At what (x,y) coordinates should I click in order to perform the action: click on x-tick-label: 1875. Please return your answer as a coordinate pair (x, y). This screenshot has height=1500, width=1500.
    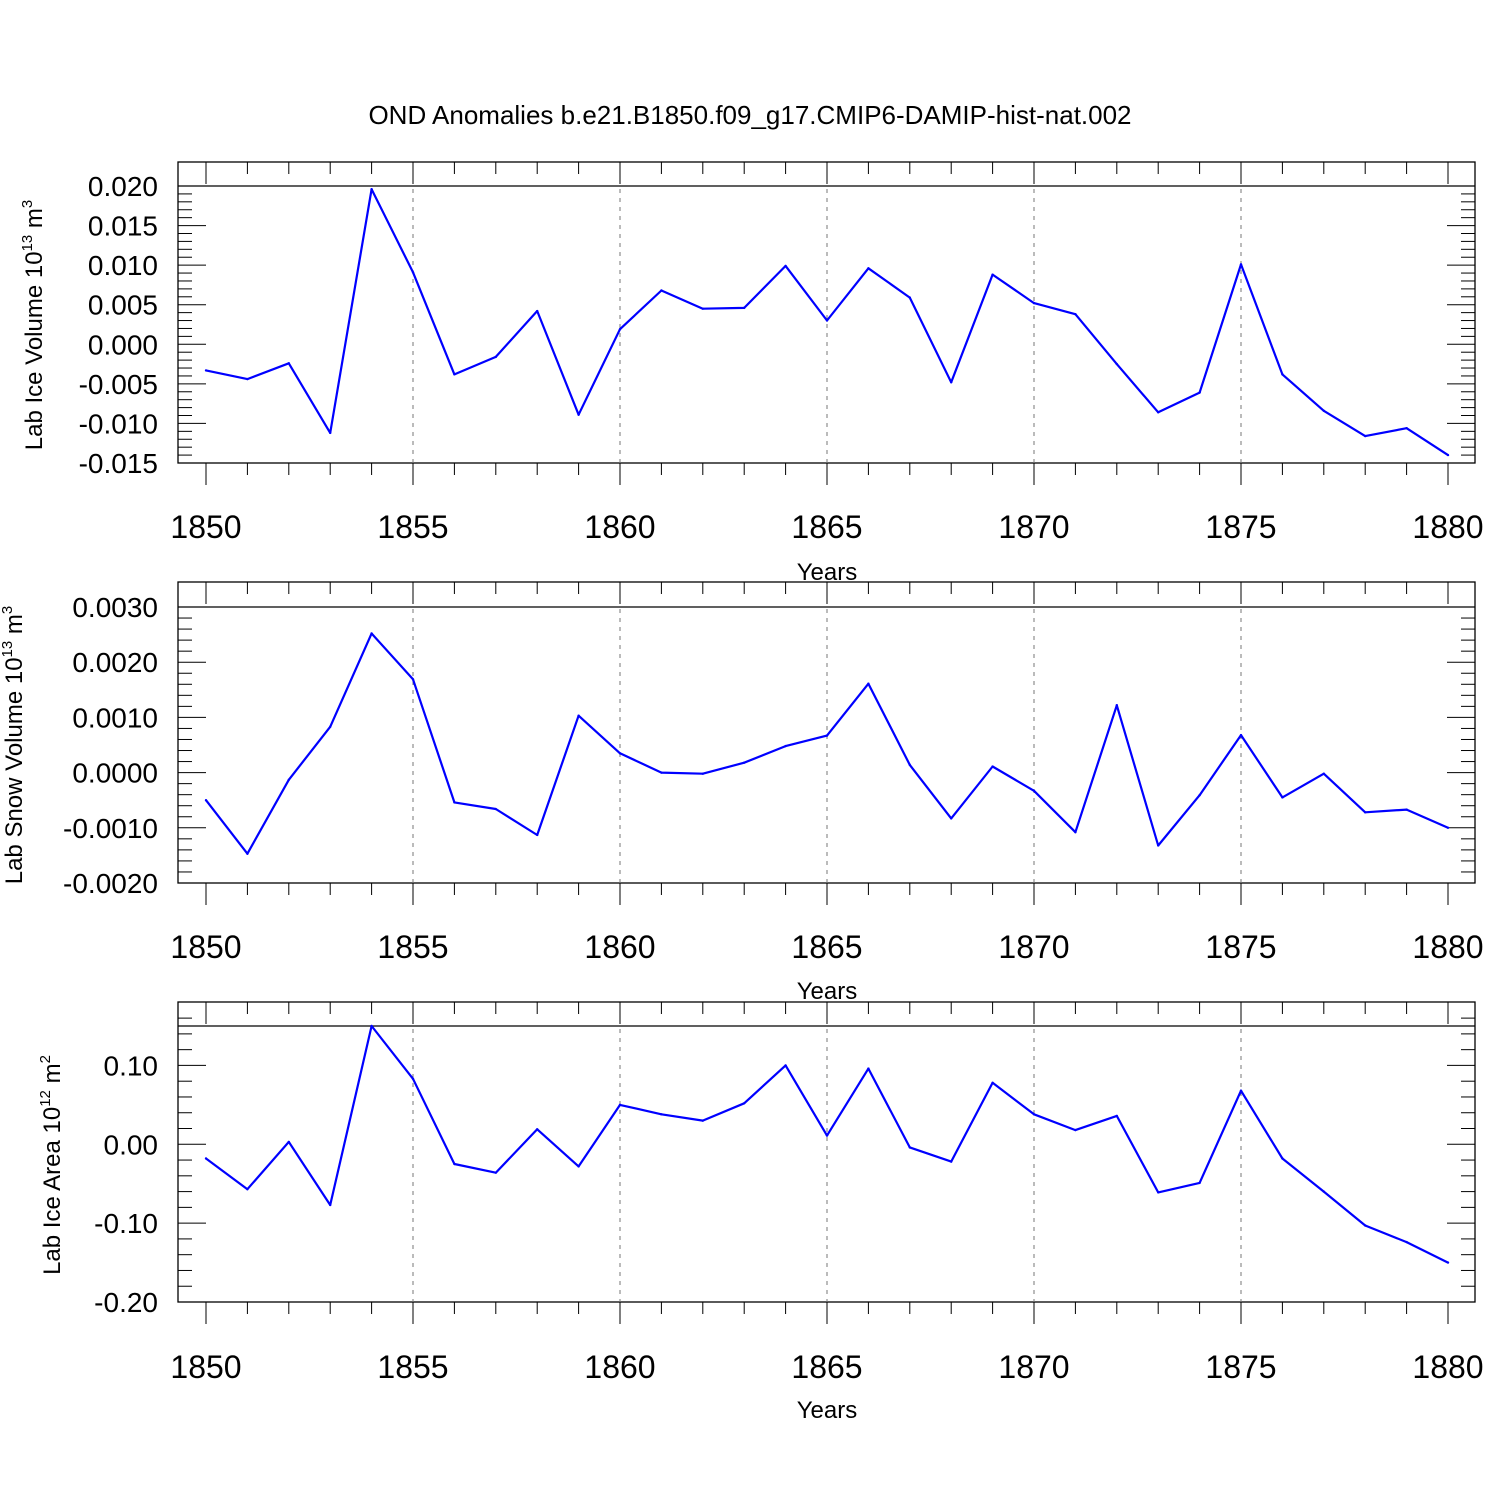
    Looking at the image, I should click on (1240, 527).